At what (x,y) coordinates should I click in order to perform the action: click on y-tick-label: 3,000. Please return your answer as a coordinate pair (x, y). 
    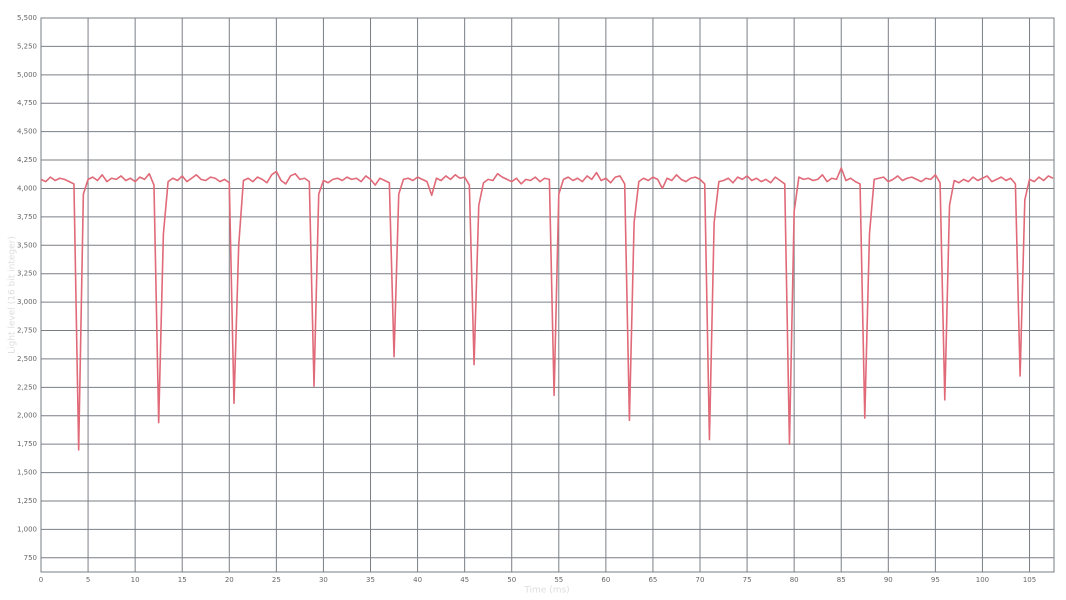
    Looking at the image, I should click on (27, 302).